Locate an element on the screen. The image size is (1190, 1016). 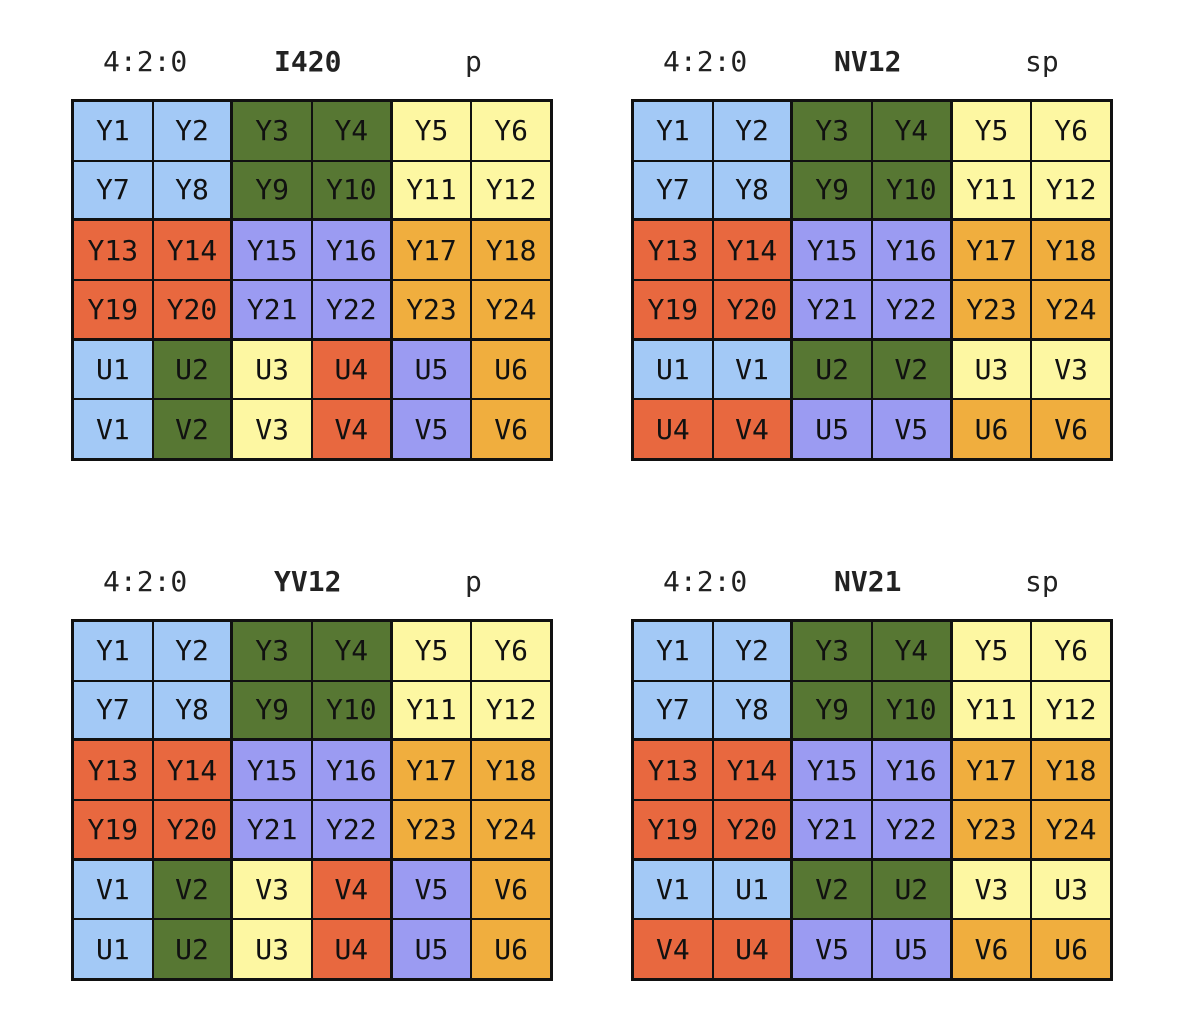
format-label: NV21 is located at coordinates (868, 581).